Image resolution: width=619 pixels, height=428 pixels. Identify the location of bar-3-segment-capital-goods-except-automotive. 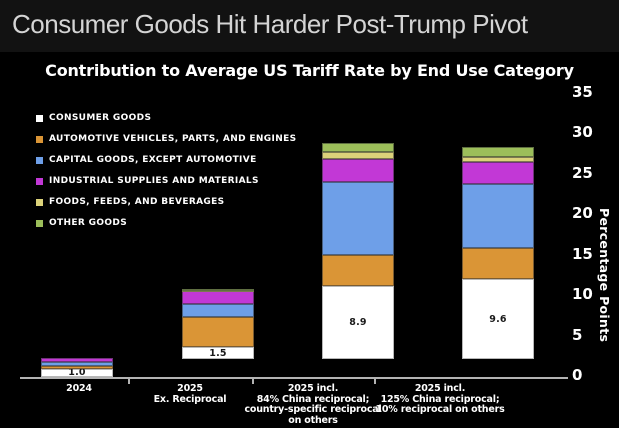
(358, 218).